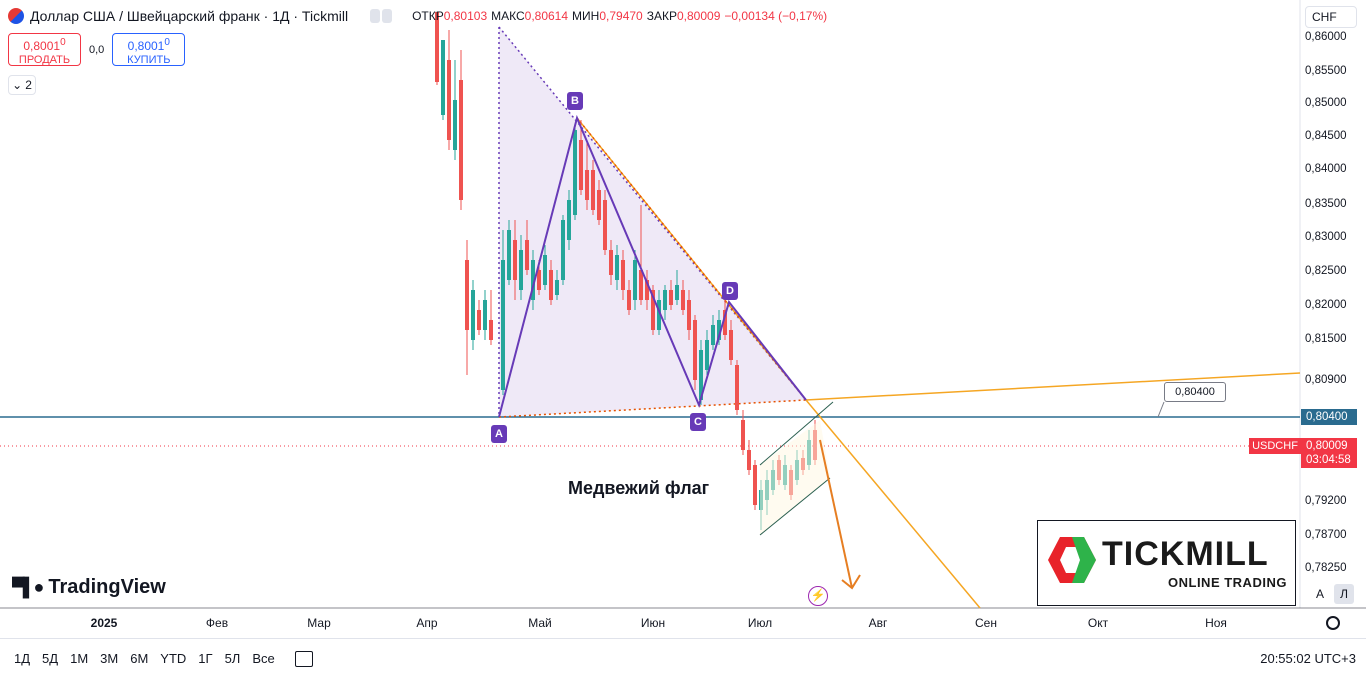  I want to click on tradingview-logo: ▀▌● TradingView, so click(89, 587).